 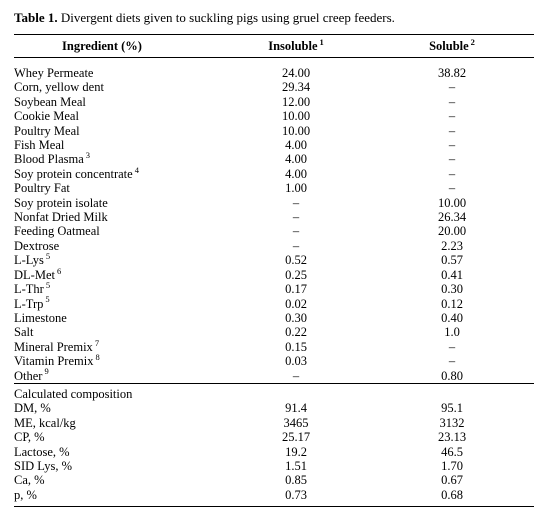 What do you see at coordinates (43, 465) in the screenshot?
I see `composition-name: SID Lys, %` at bounding box center [43, 465].